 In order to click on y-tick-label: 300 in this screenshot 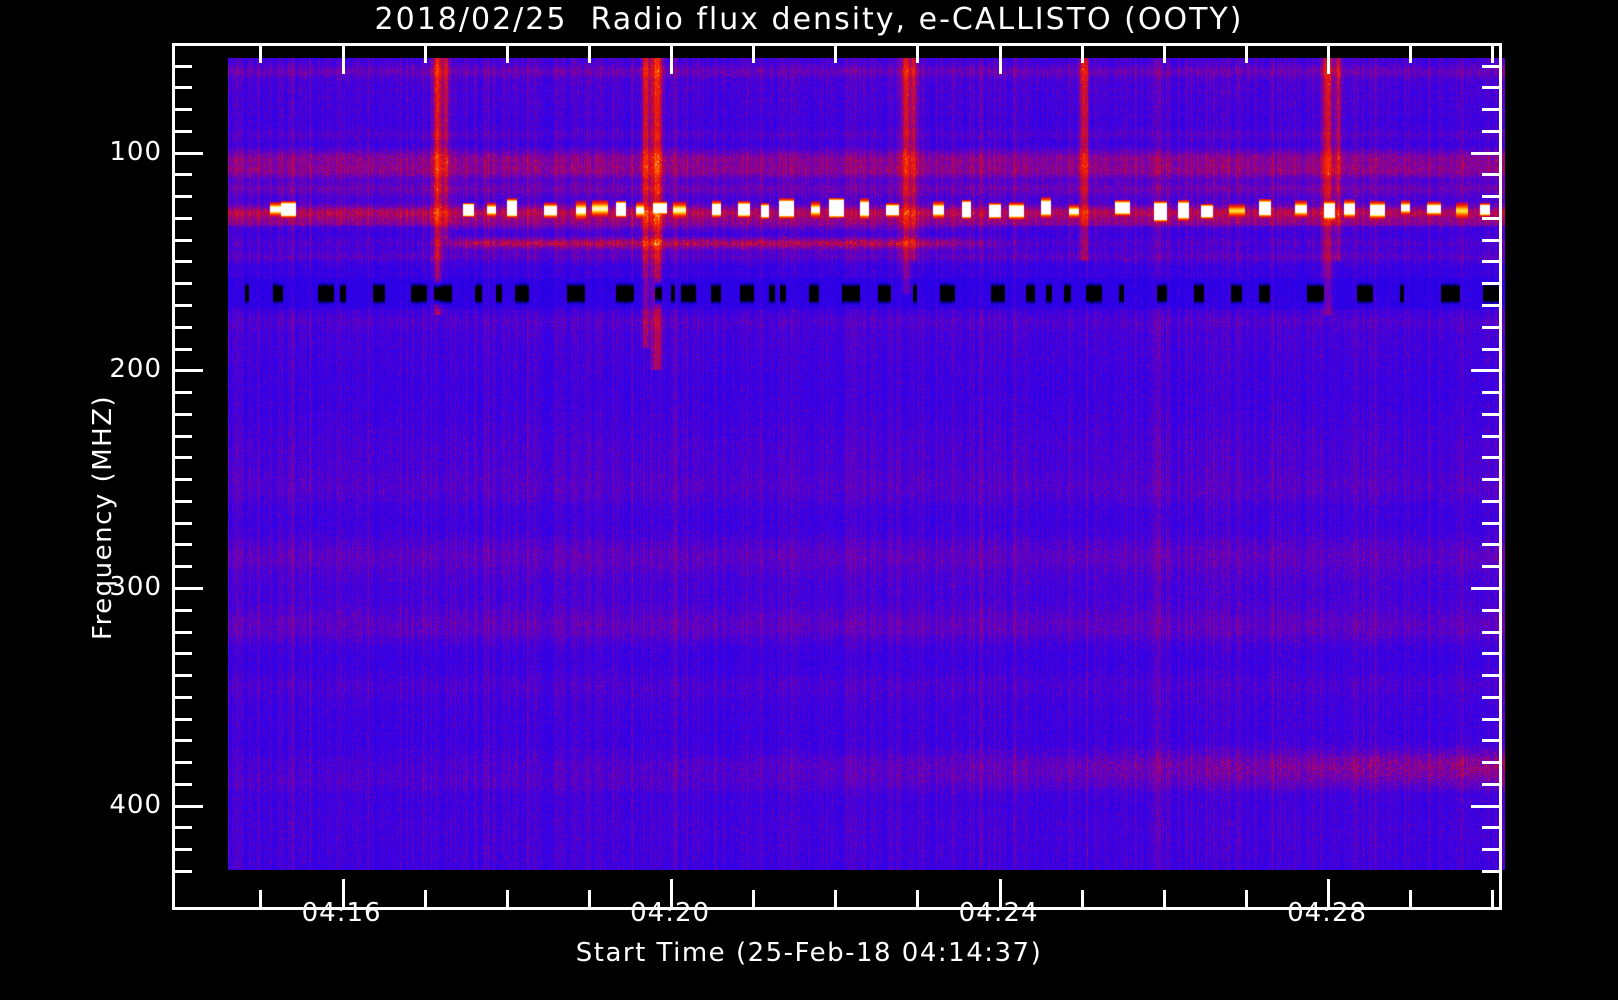, I will do `click(135, 586)`.